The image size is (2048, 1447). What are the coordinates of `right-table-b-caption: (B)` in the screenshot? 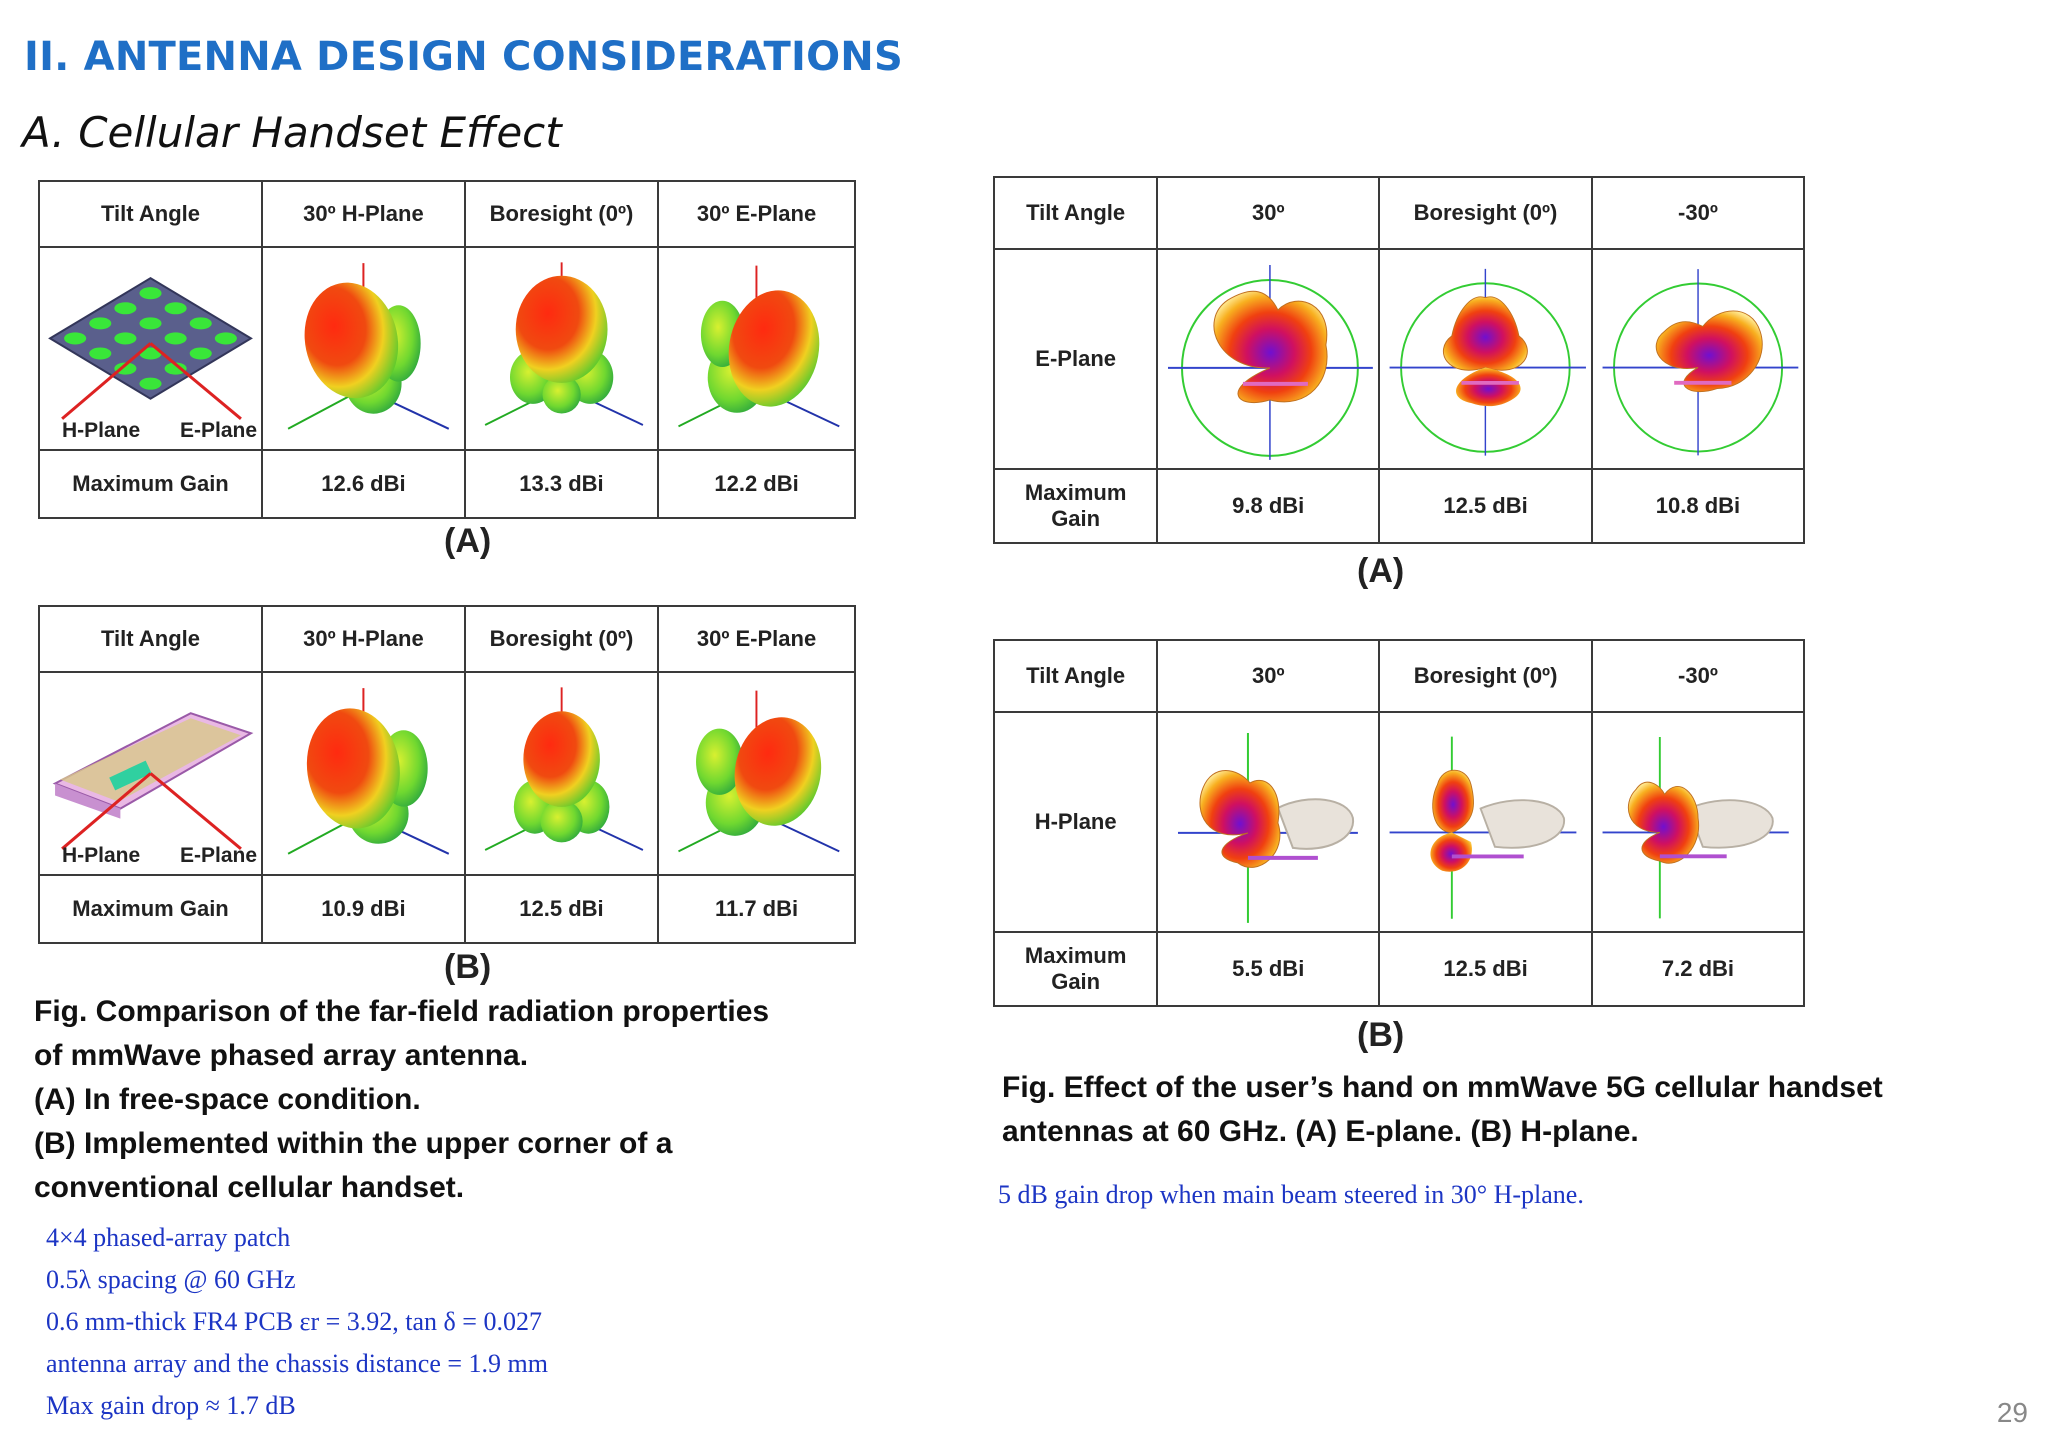 It's located at (1381, 1035).